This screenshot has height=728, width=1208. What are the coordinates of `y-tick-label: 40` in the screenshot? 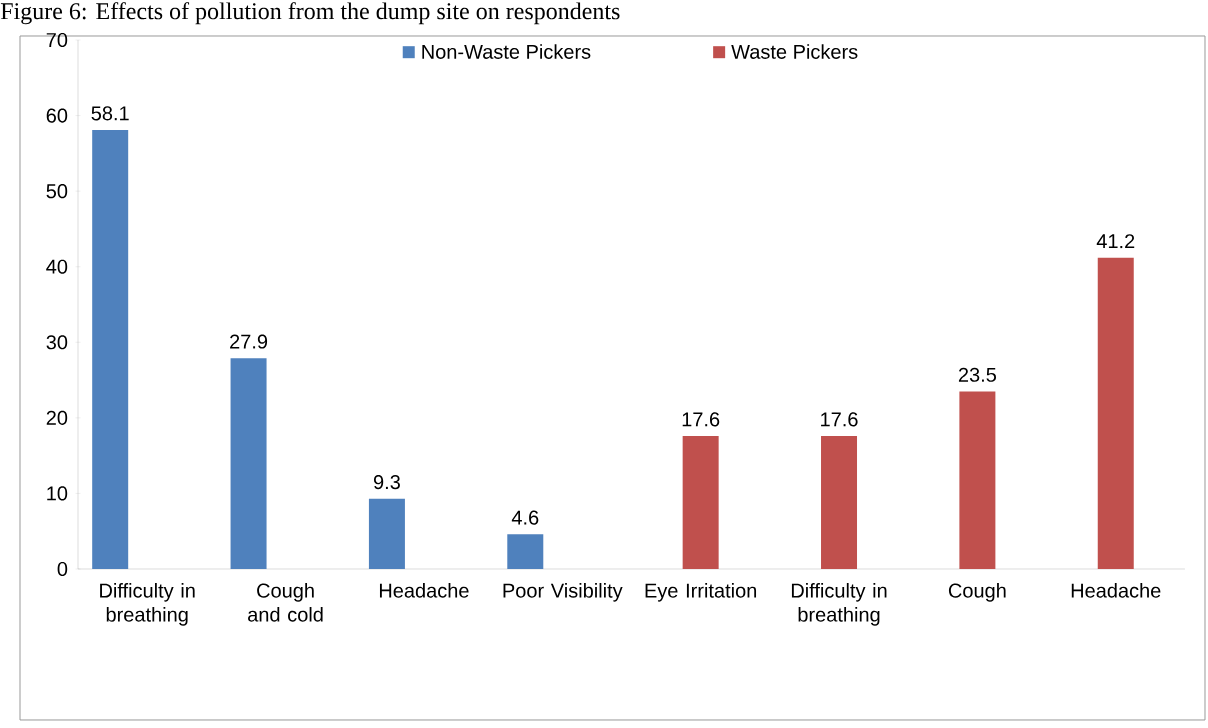 It's located at (57, 266).